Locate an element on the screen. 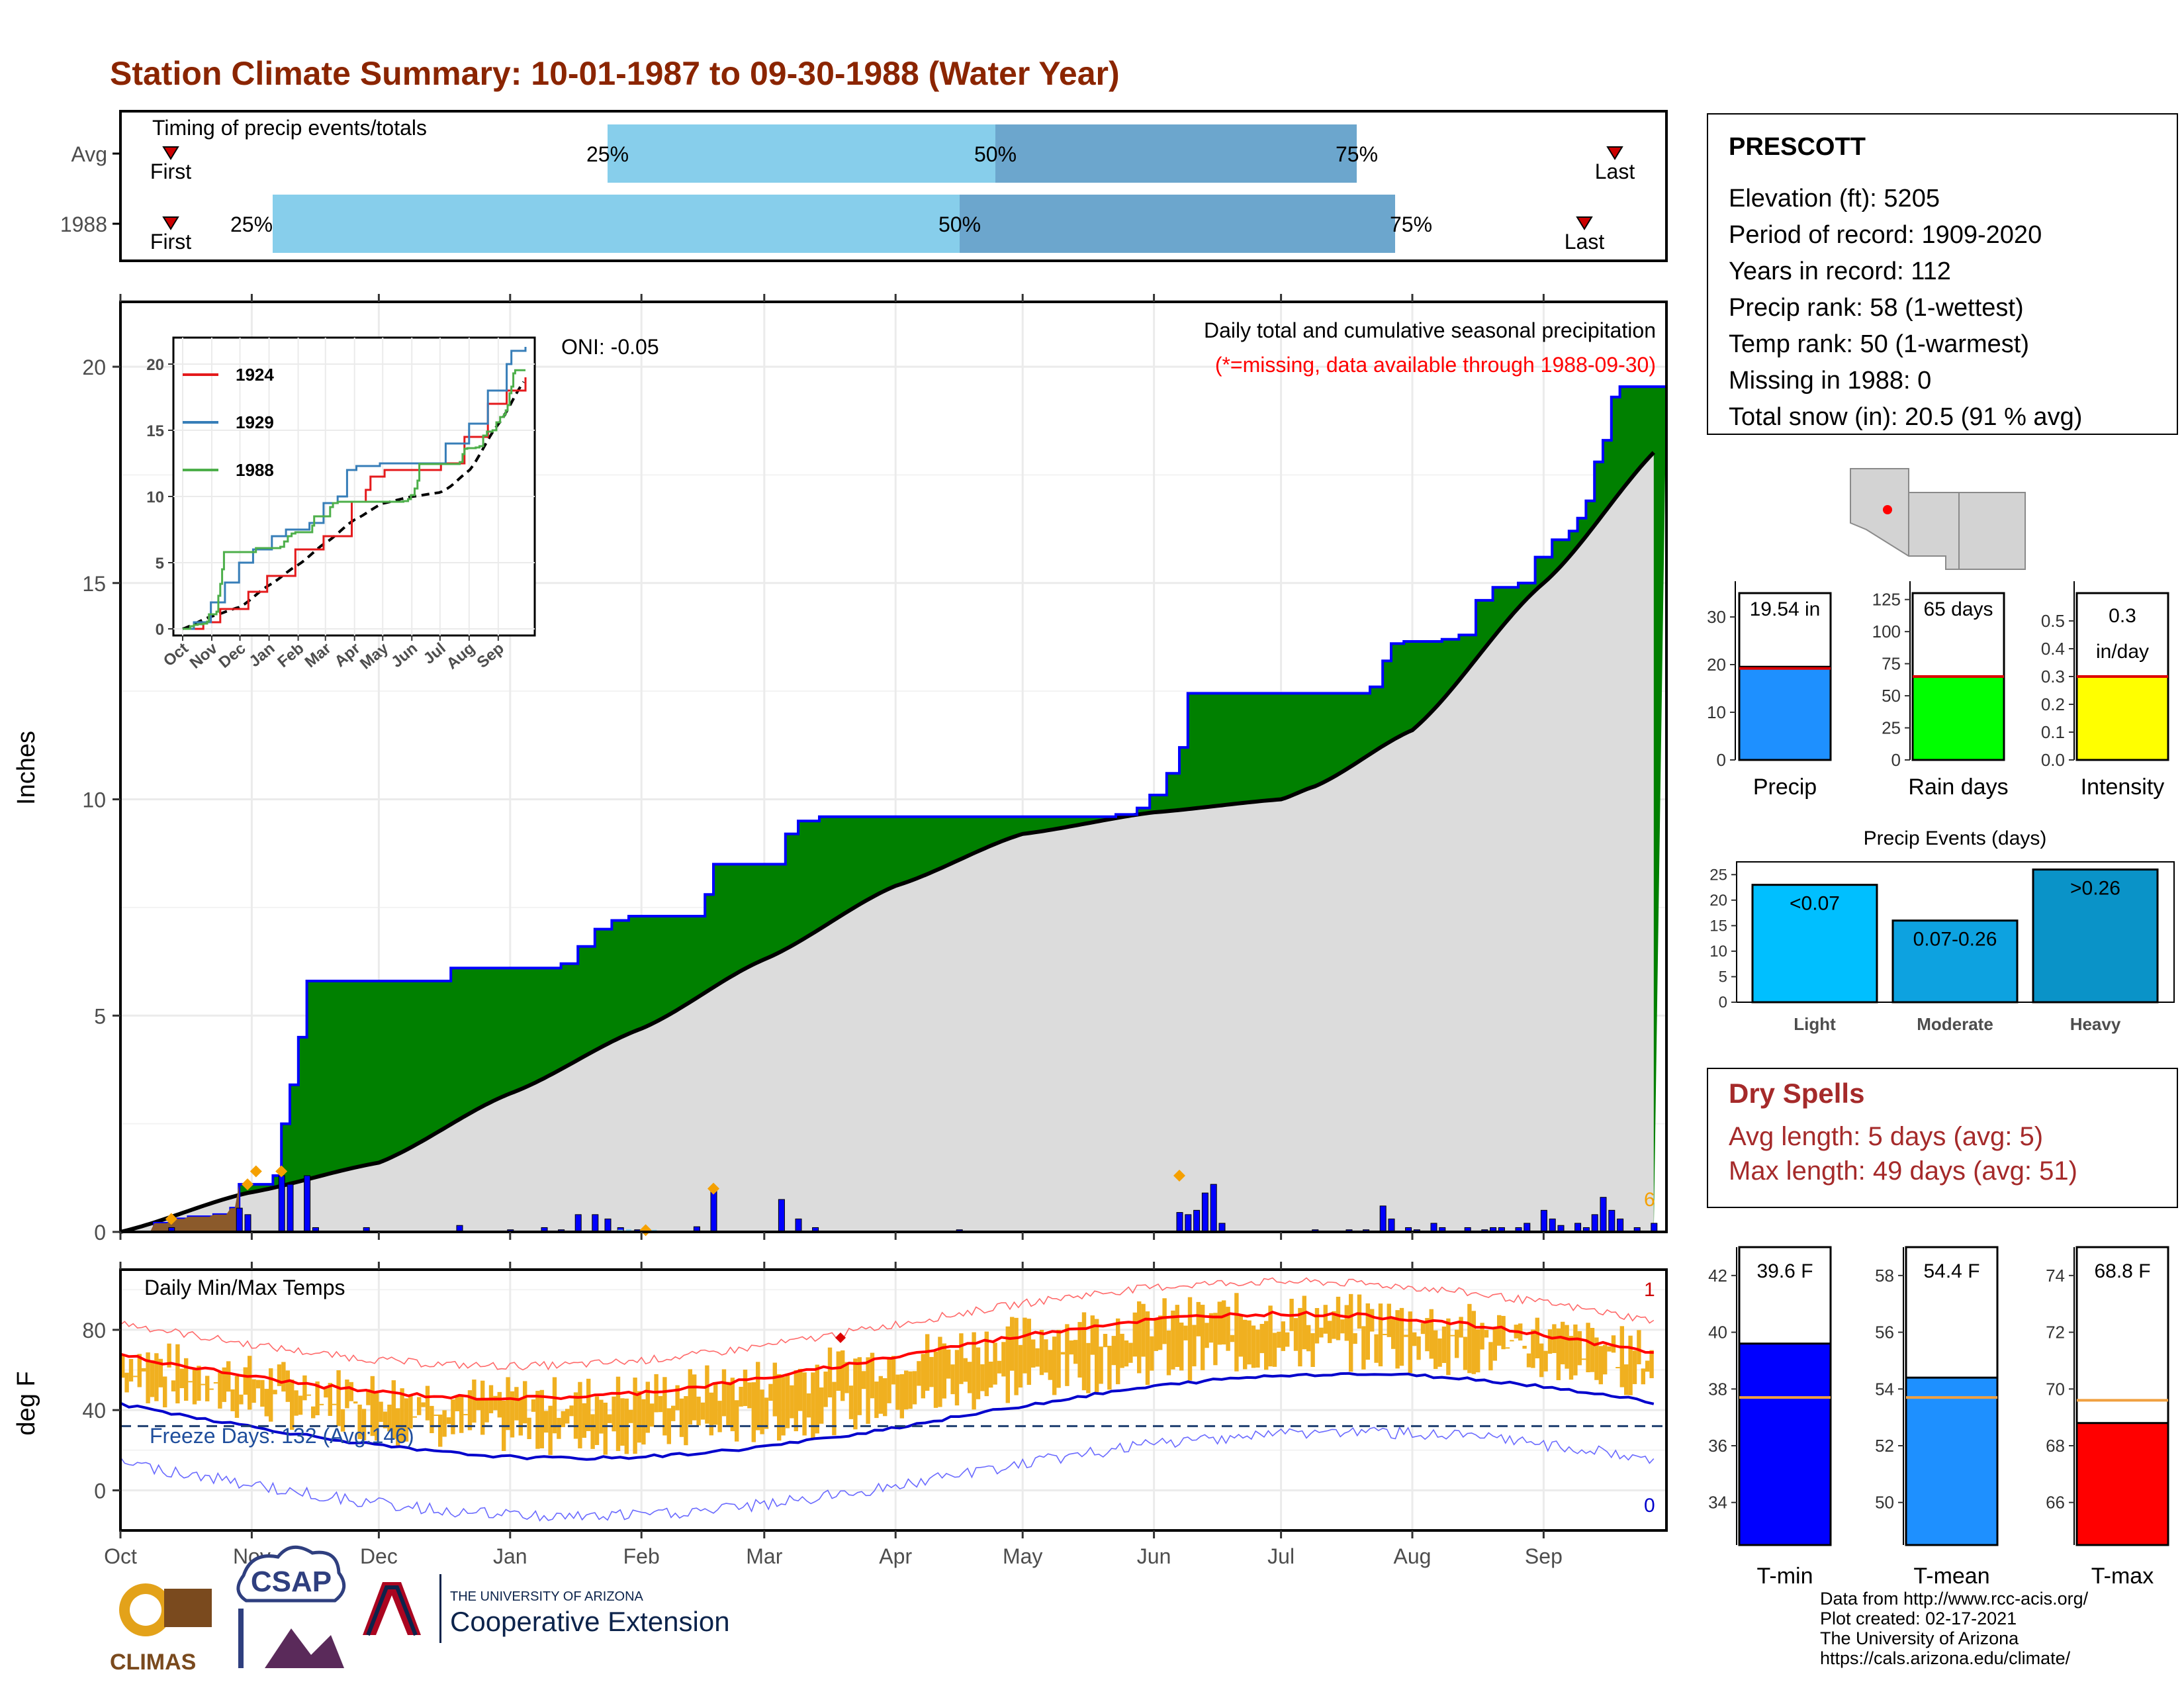  y-tick-label: 5 is located at coordinates (100, 1016).